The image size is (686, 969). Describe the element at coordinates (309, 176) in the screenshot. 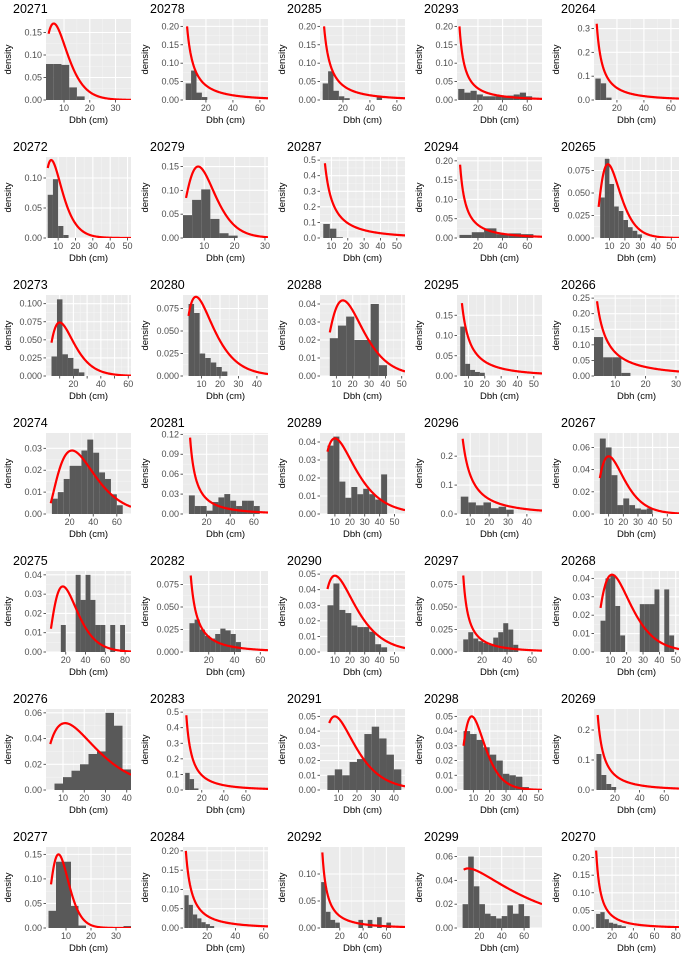

I see `y-tick-label: 0.4` at that location.